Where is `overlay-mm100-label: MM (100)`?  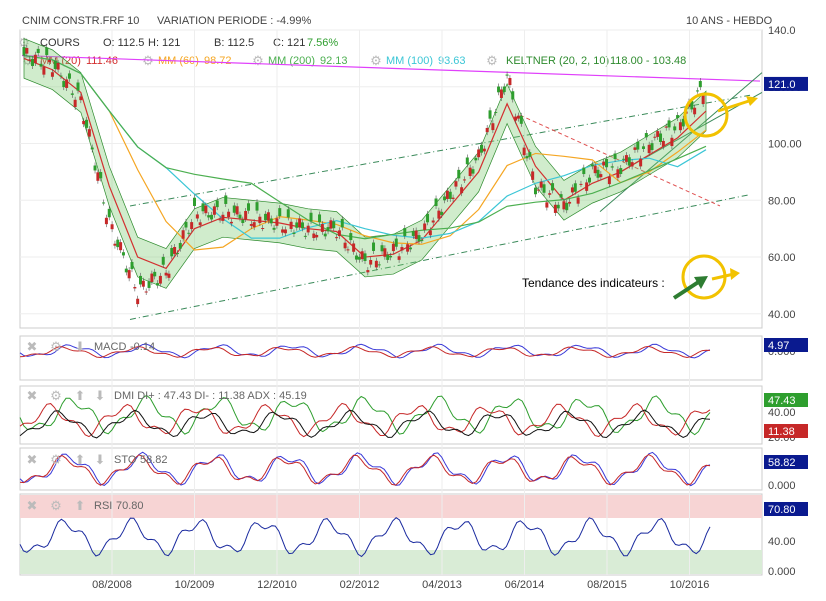 overlay-mm100-label: MM (100) is located at coordinates (410, 61).